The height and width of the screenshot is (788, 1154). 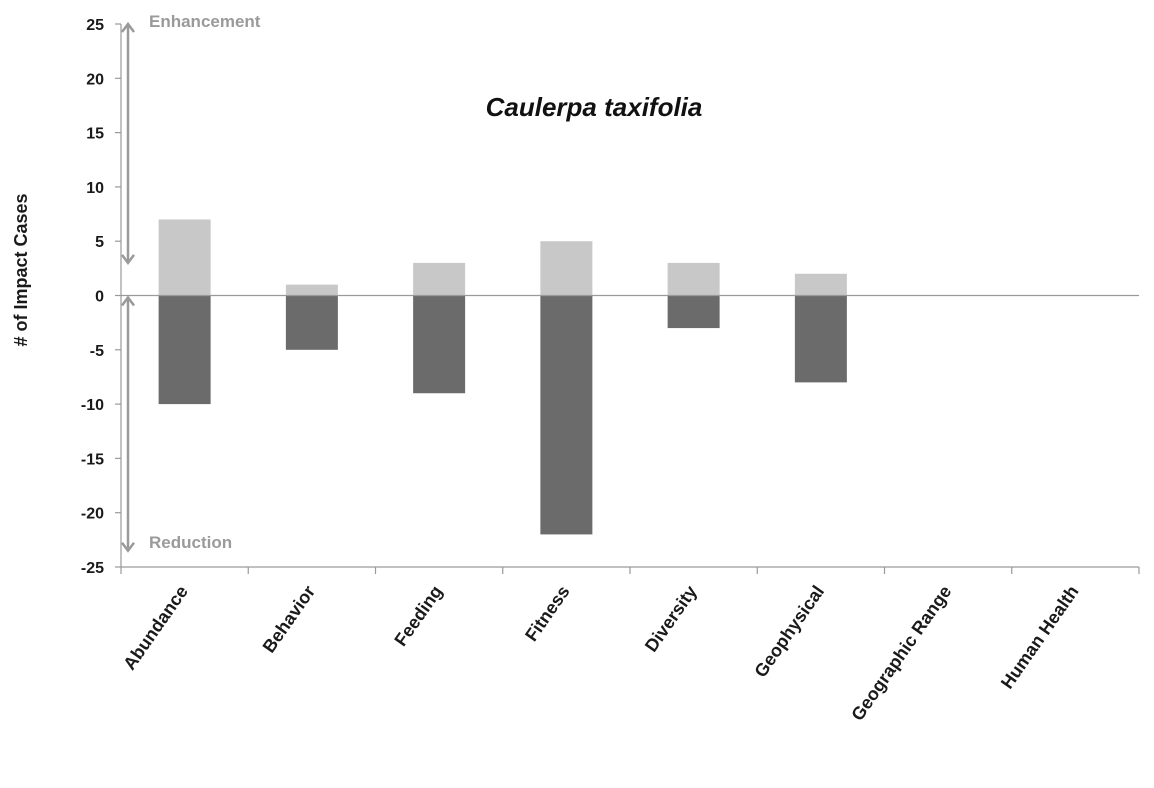 What do you see at coordinates (128, 424) in the screenshot?
I see `reduction-arrow` at bounding box center [128, 424].